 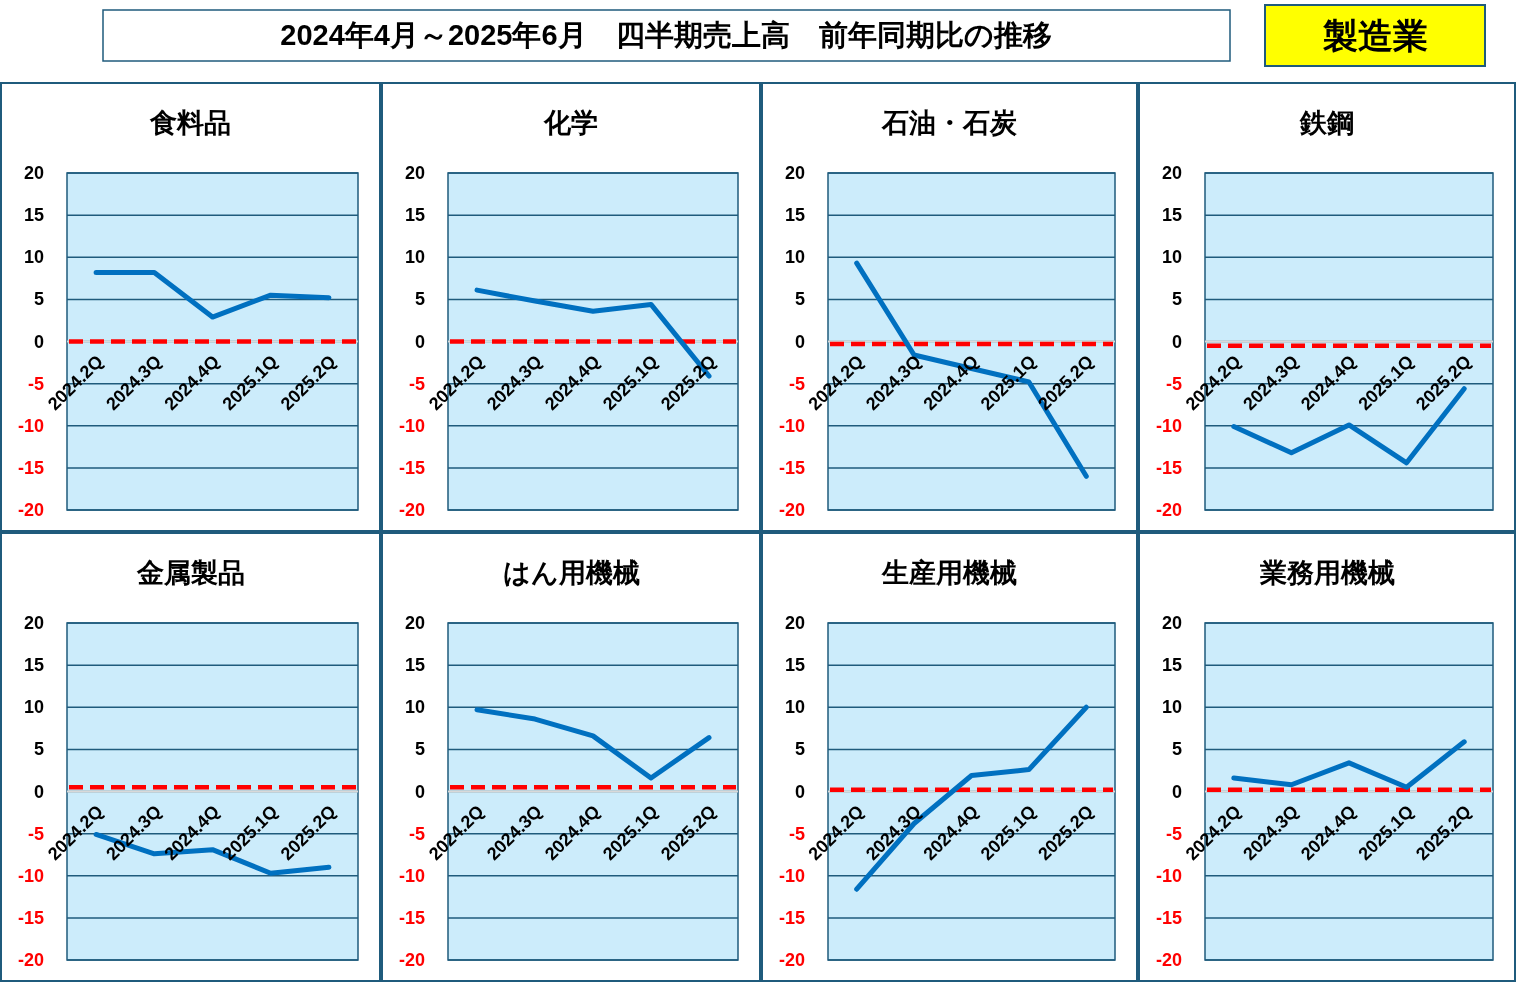 I want to click on title: 鉄鋼, so click(x=1327, y=123).